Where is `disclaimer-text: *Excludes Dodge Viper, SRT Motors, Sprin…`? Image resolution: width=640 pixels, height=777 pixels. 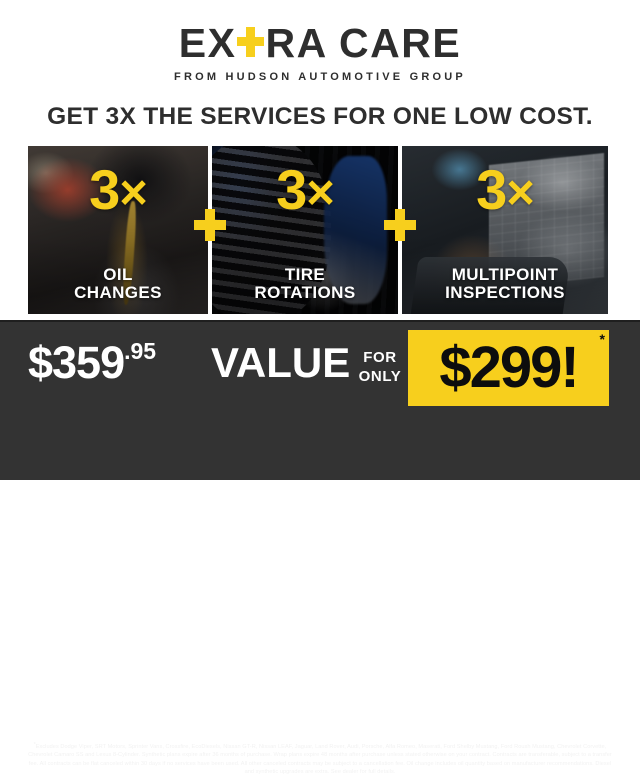 disclaimer-text: *Excludes Dodge Viper, SRT Motors, Sprin… is located at coordinates (320, 759).